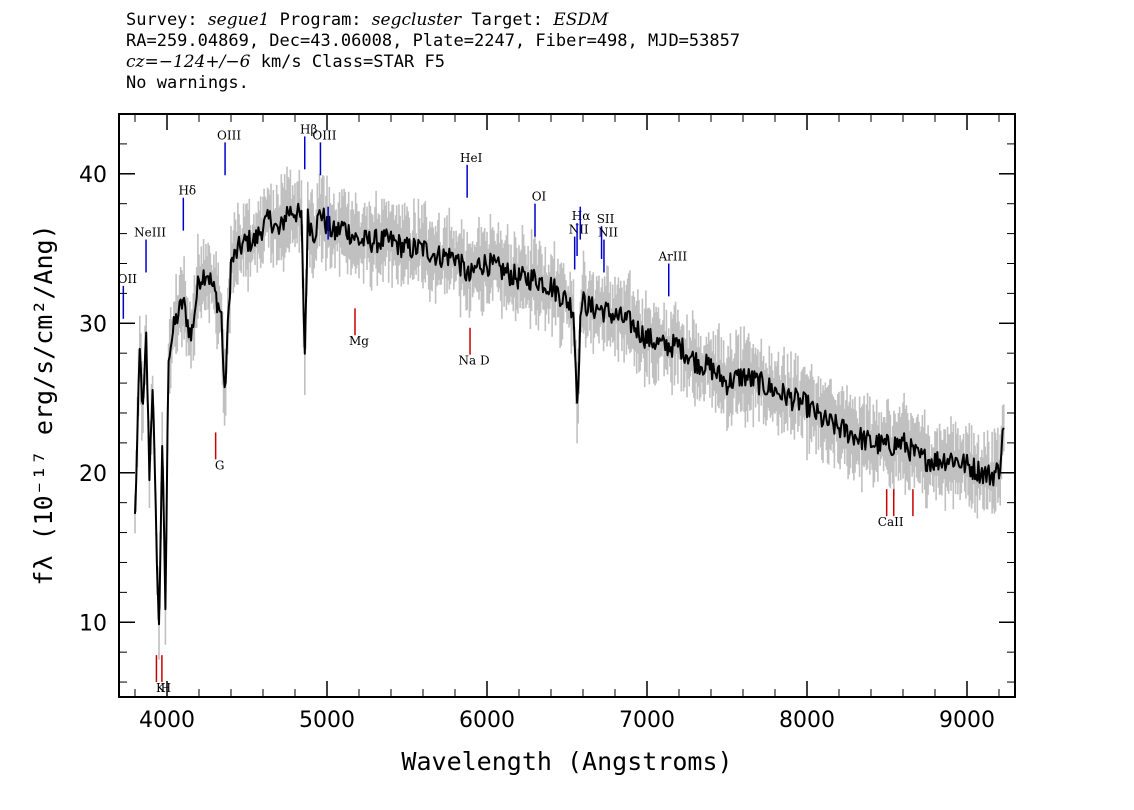 This screenshot has height=810, width=1134. I want to click on line-marker-label: NeIII, so click(150, 233).